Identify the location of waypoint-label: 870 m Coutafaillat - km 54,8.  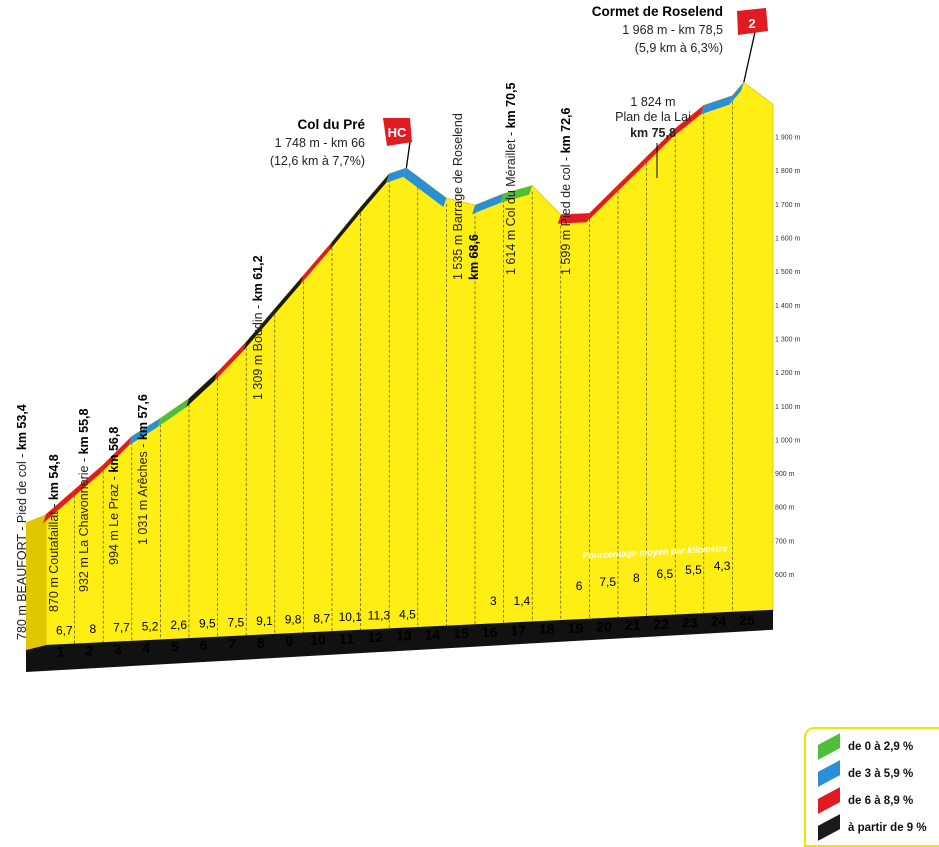
(54, 533).